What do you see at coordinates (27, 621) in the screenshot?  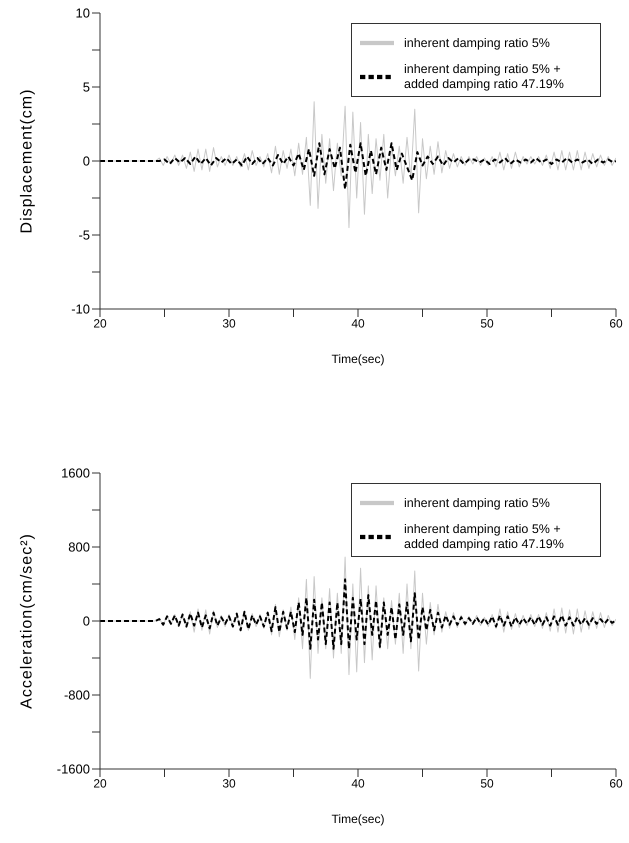 I see `y-axis-title: Acceleration(cm/sec²)` at bounding box center [27, 621].